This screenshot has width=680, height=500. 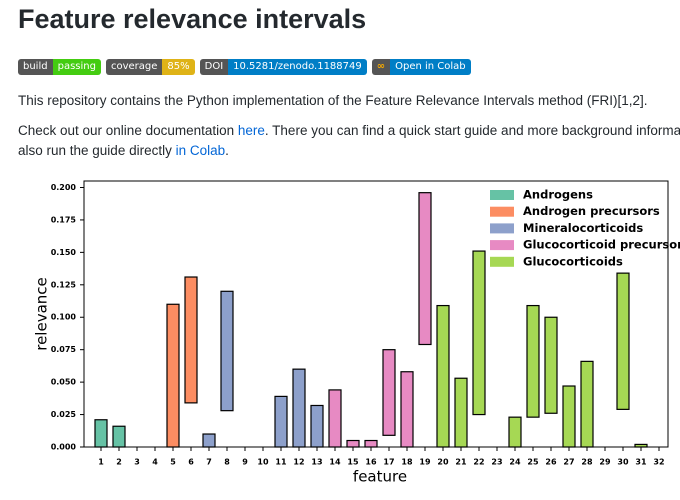 I want to click on x-tick-label: 20, so click(x=443, y=462).